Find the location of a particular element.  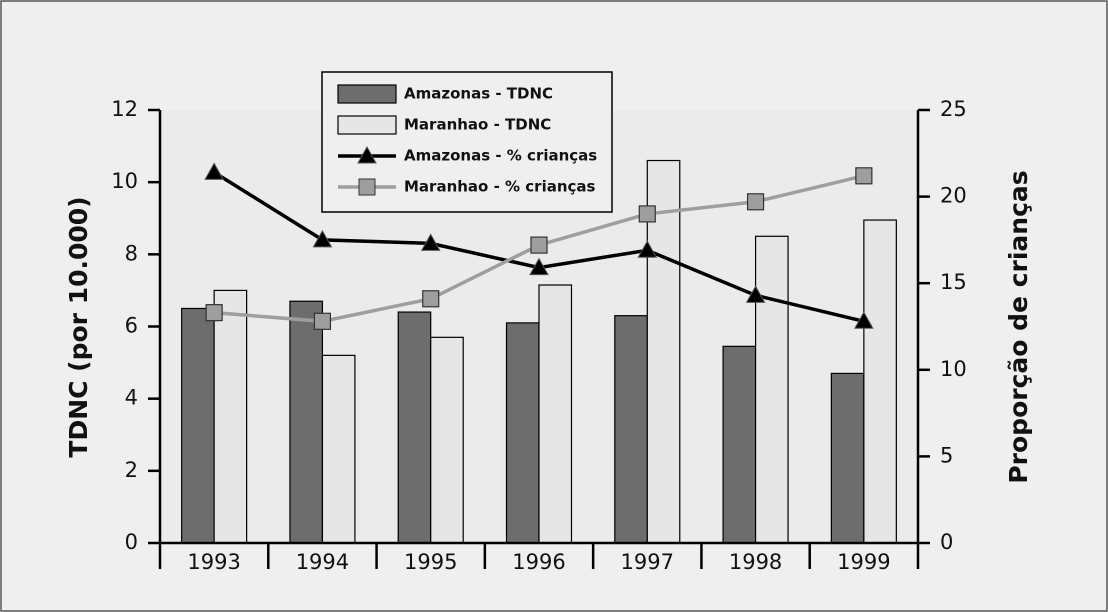

legend-label: Amazonas - TDNC is located at coordinates (478, 94).